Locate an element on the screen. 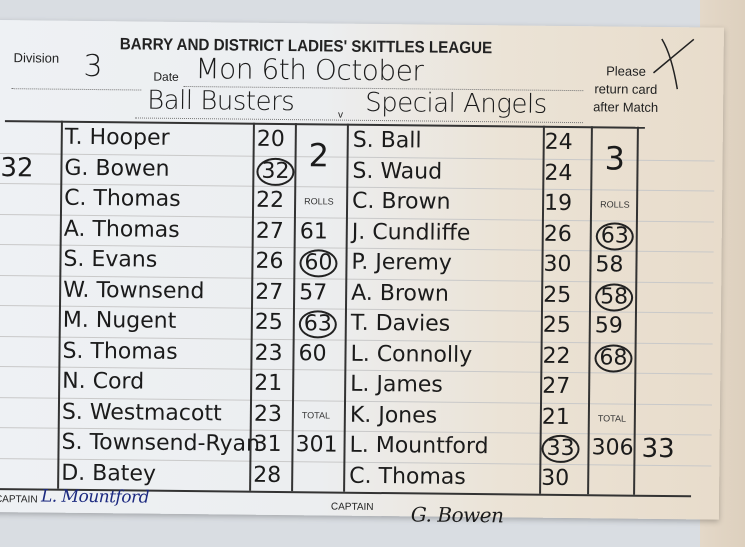 This screenshot has height=547, width=745. player-name: T. Hooper is located at coordinates (117, 137).